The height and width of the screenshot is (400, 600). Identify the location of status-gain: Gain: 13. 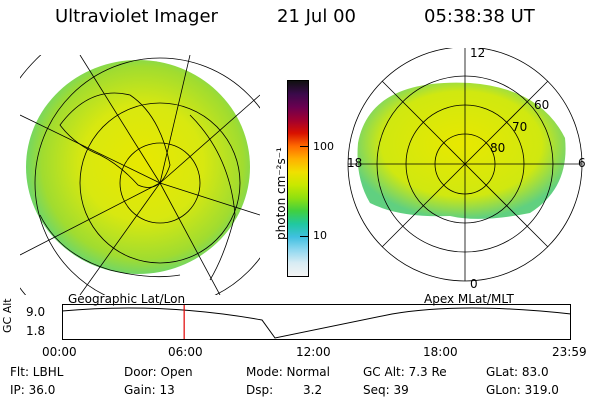
(149, 390).